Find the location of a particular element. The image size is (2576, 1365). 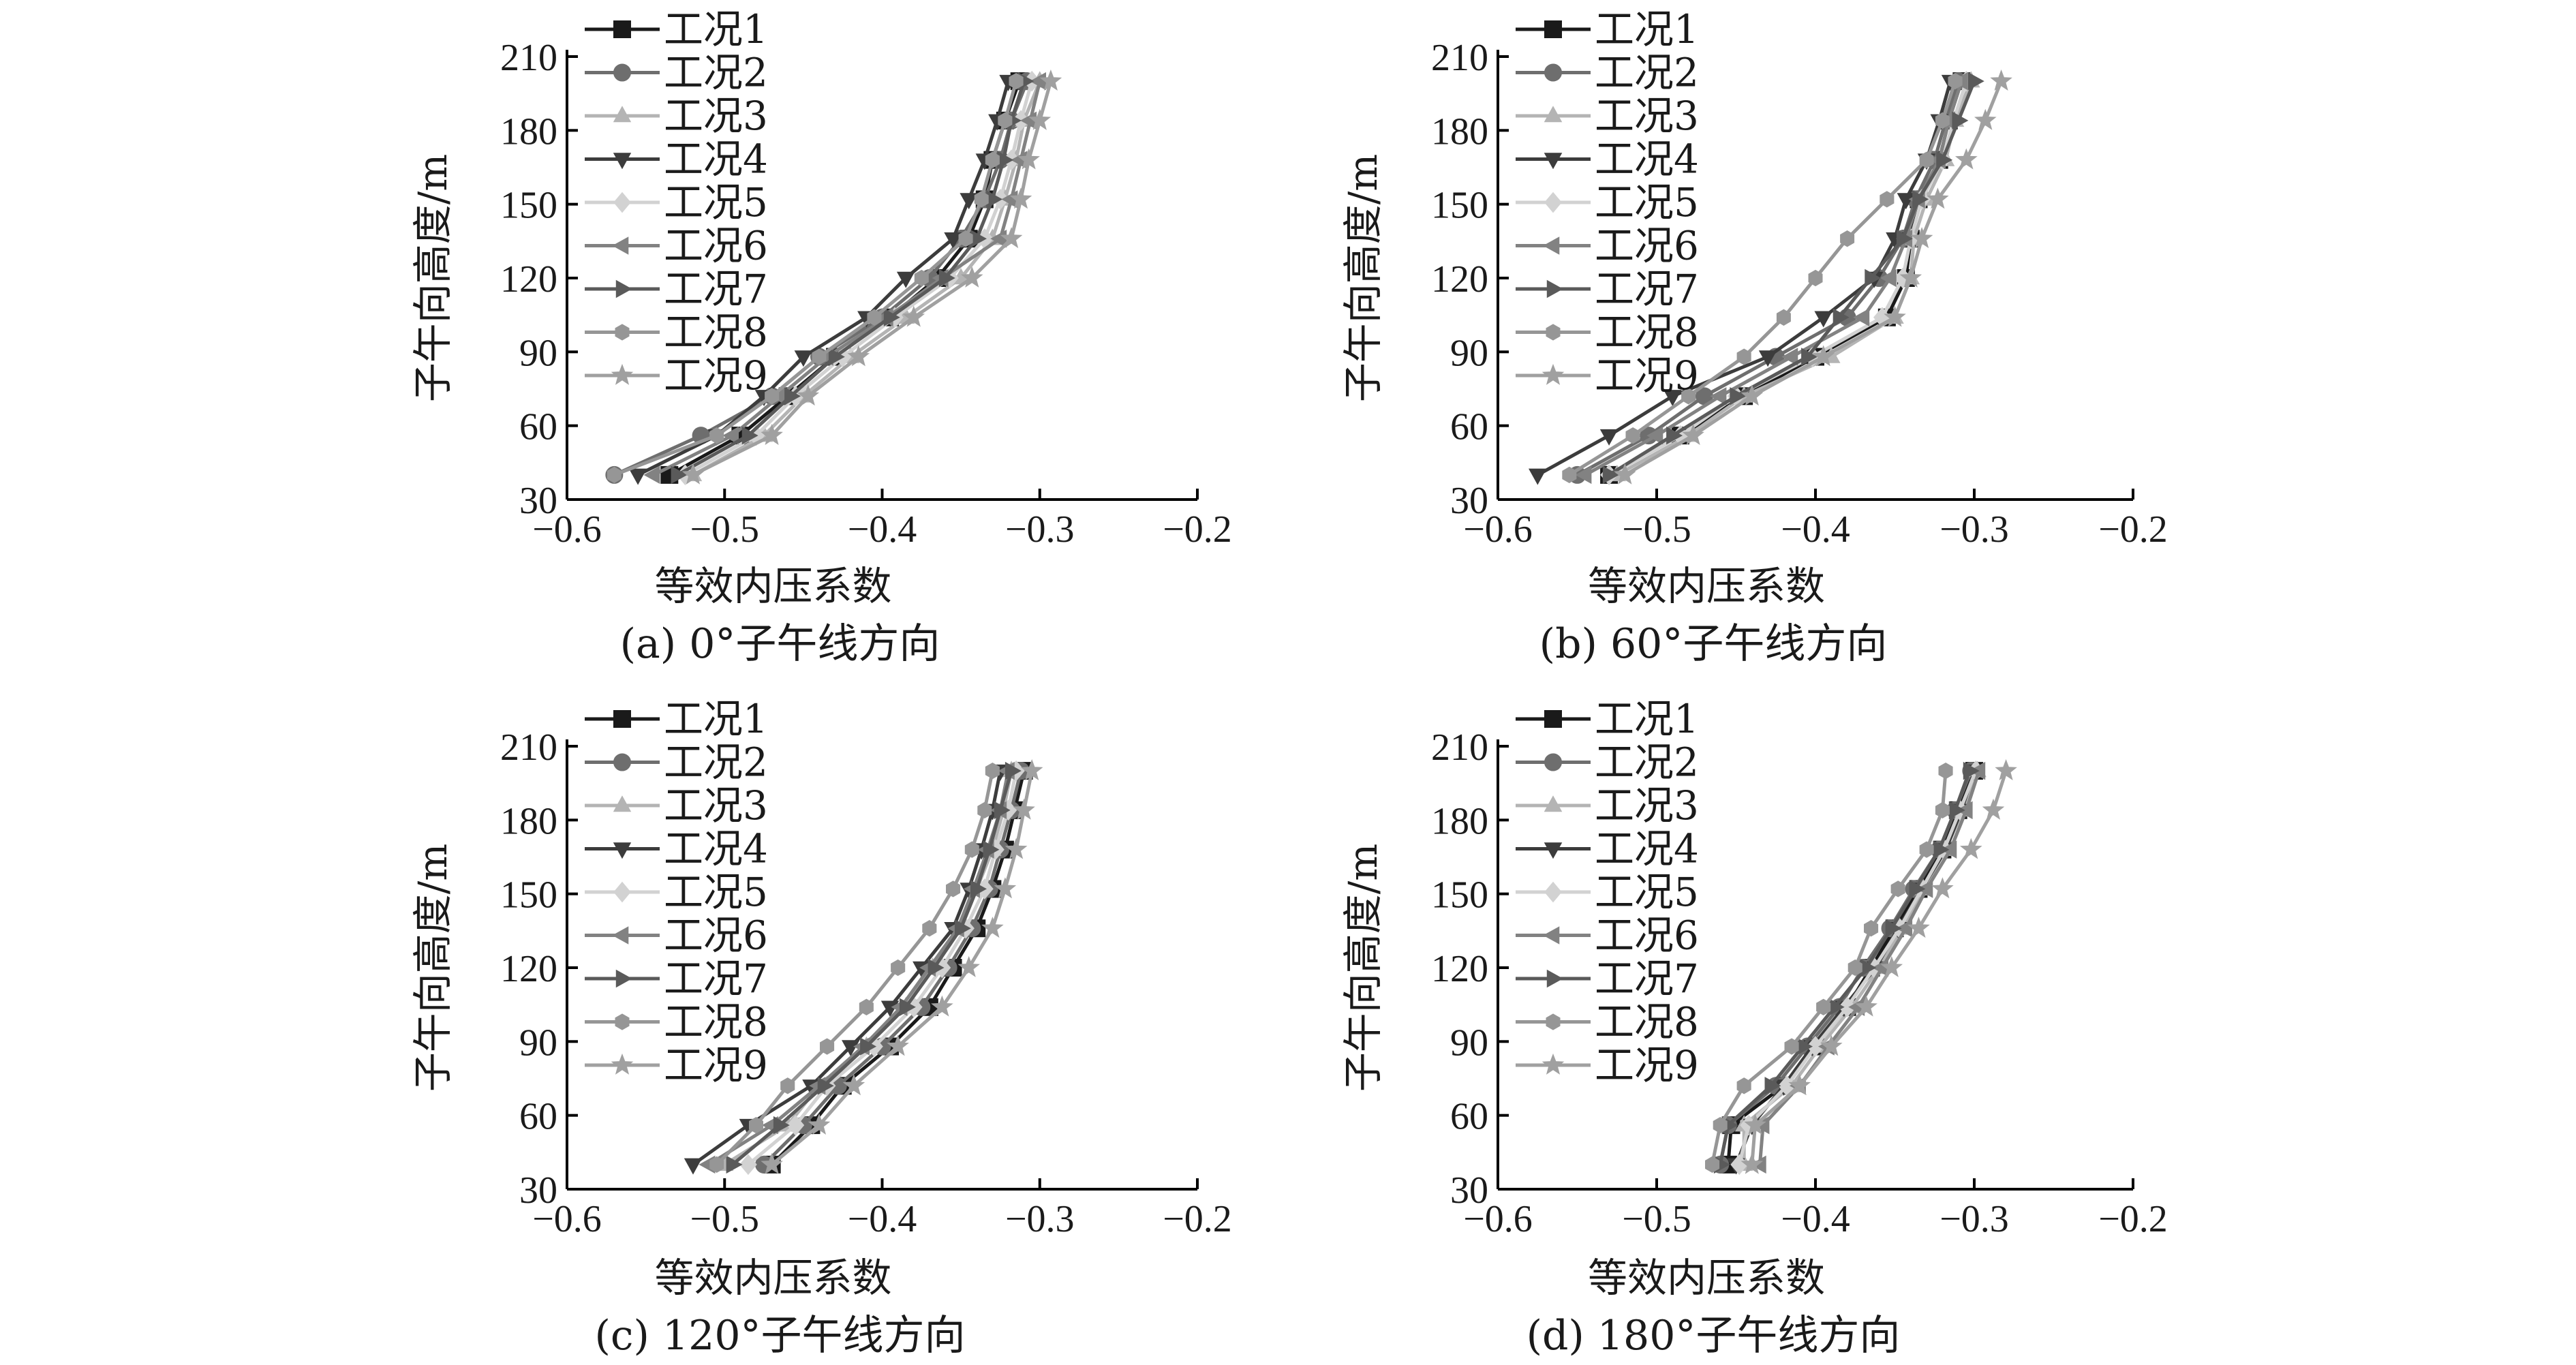

y-tick-label: 30 is located at coordinates (538, 1190).